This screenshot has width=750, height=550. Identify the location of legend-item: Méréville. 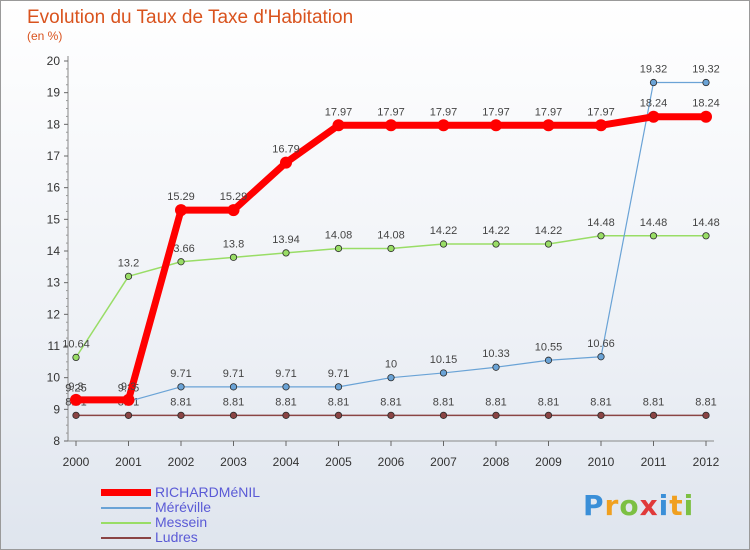
(201, 507).